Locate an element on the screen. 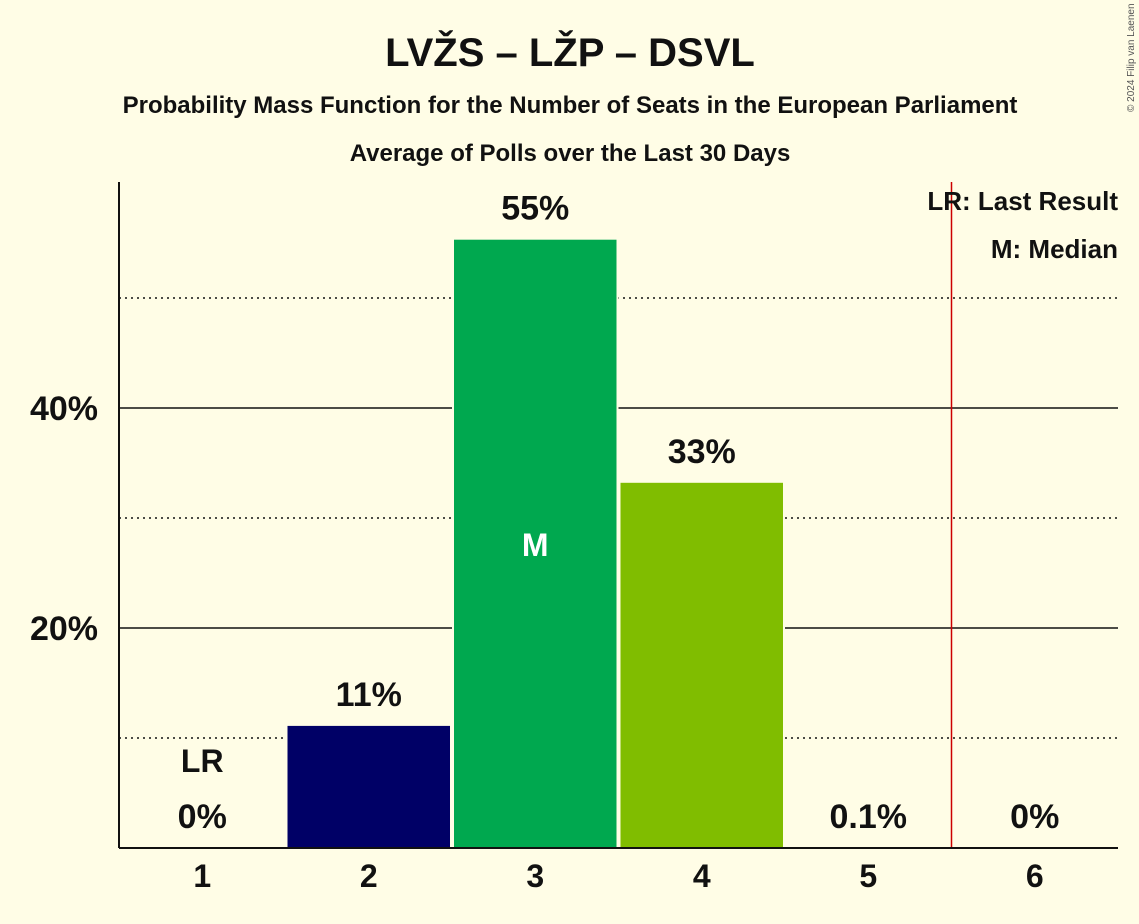 Image resolution: width=1139 pixels, height=924 pixels. data-label: 0.1% is located at coordinates (869, 817).